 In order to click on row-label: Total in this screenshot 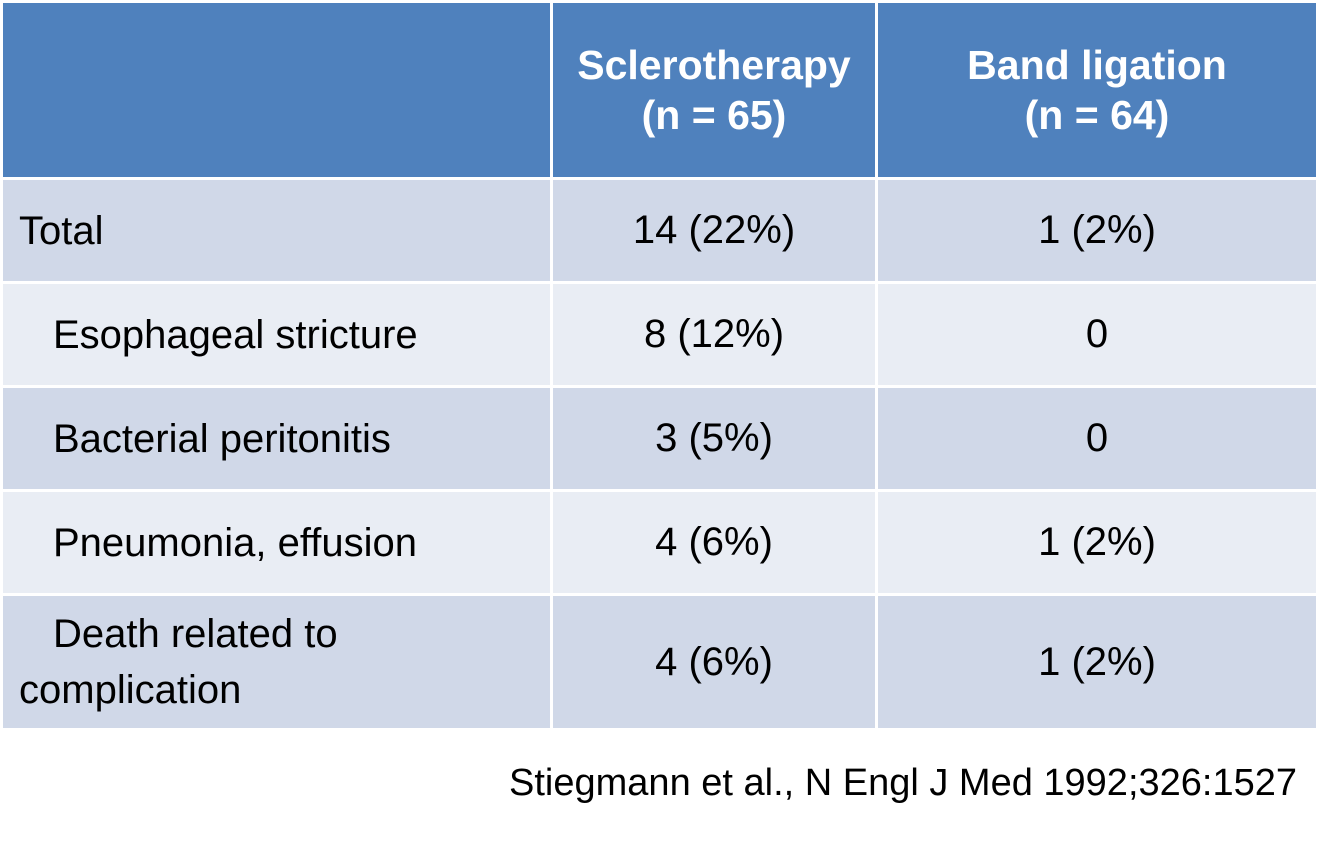, I will do `click(276, 230)`.